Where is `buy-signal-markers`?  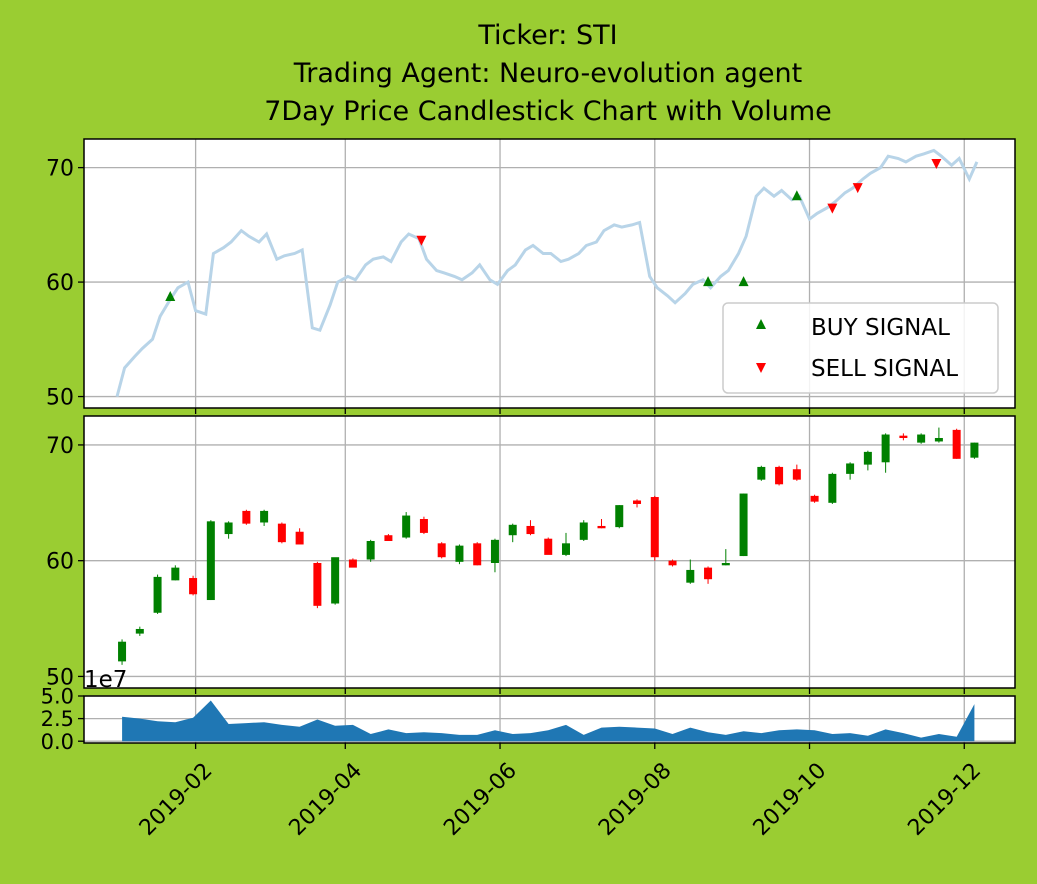 buy-signal-markers is located at coordinates (483, 245).